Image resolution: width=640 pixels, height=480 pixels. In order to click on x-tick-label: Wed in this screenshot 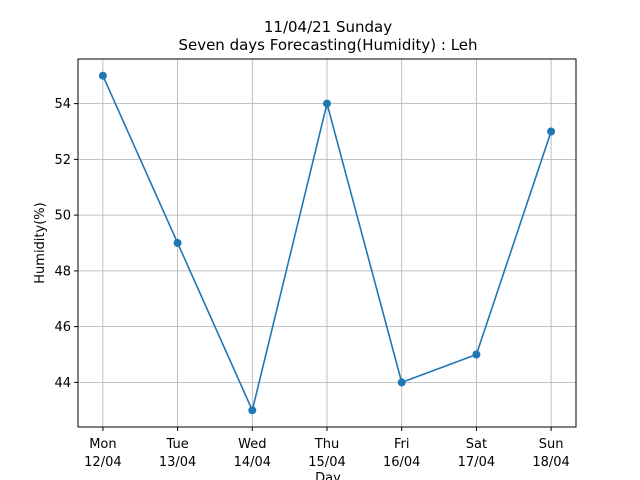, I will do `click(252, 444)`.